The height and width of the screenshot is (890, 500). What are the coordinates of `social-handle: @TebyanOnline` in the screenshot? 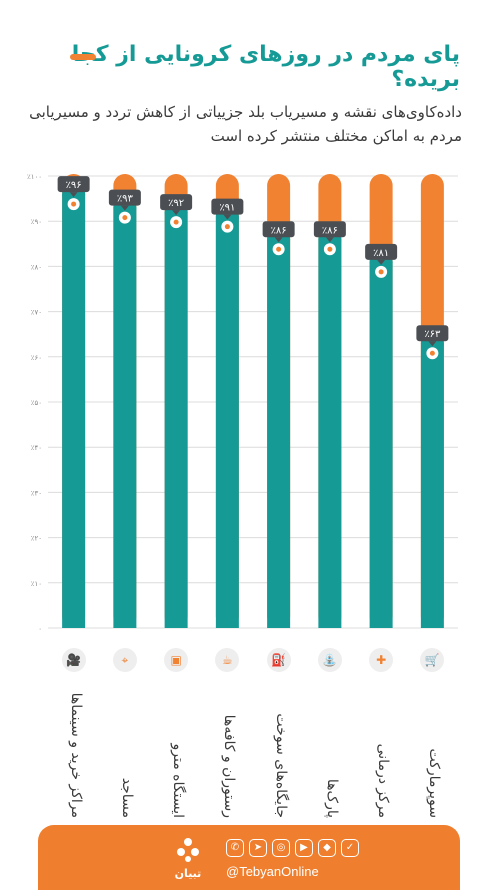 It's located at (272, 871).